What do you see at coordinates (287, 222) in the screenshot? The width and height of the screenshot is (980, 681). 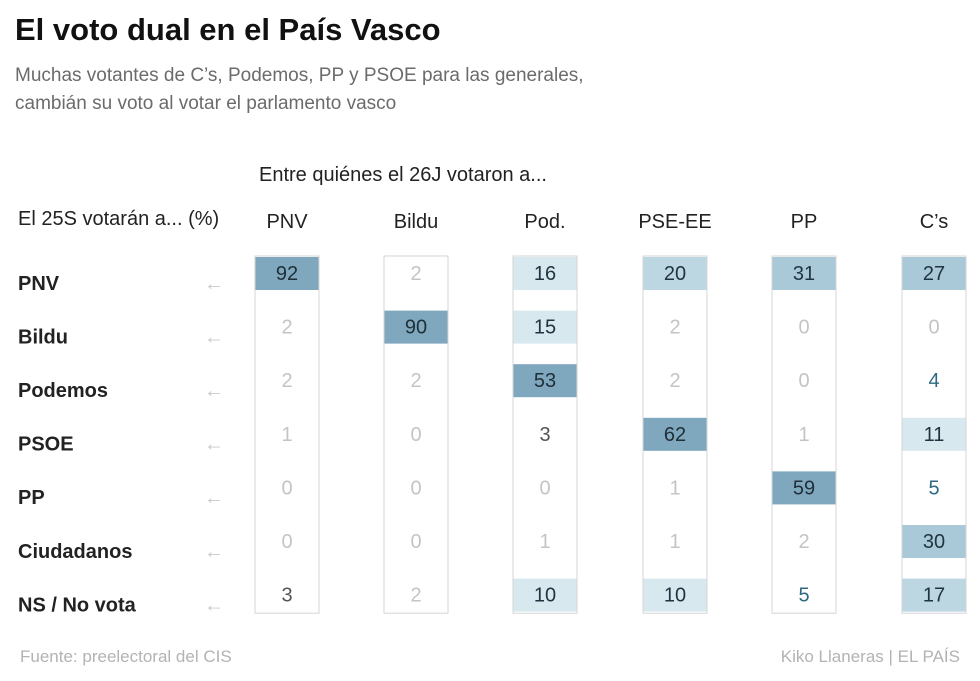 I see `column-label: PNV` at bounding box center [287, 222].